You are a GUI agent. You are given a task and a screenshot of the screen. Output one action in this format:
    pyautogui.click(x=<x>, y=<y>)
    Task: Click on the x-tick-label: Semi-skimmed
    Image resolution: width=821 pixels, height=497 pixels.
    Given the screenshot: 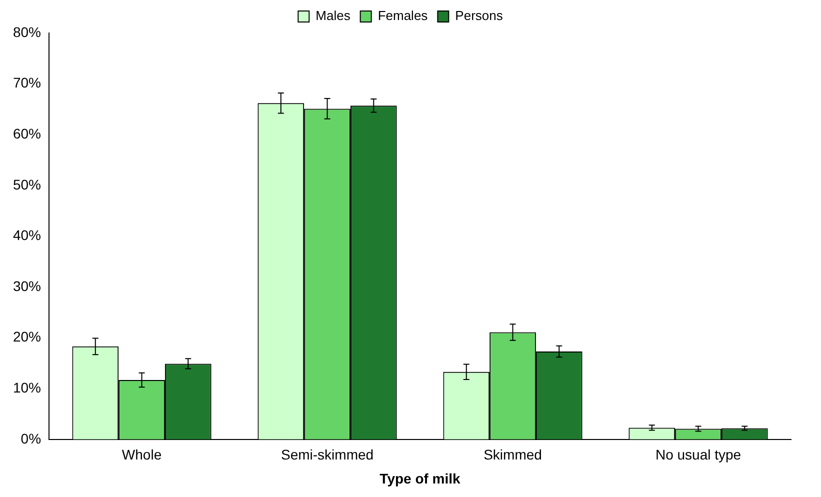 What is the action you would take?
    pyautogui.click(x=327, y=454)
    